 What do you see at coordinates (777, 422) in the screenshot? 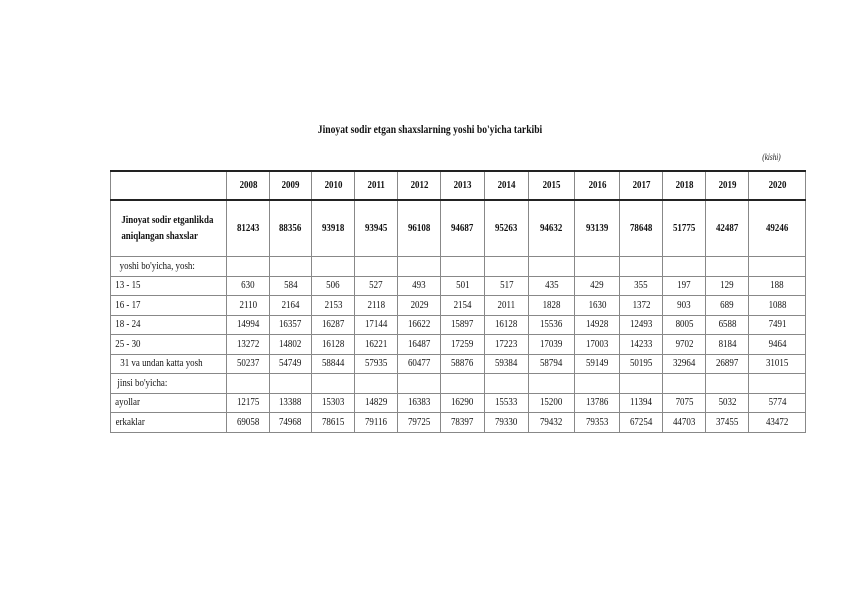
I see `value-cell-text: 43472` at bounding box center [777, 422].